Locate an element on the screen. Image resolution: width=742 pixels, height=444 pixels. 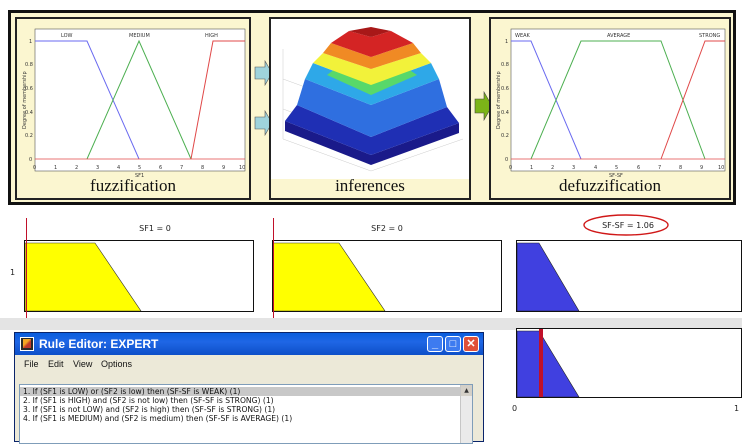
output-axis-min: 0 is located at coordinates (515, 408).